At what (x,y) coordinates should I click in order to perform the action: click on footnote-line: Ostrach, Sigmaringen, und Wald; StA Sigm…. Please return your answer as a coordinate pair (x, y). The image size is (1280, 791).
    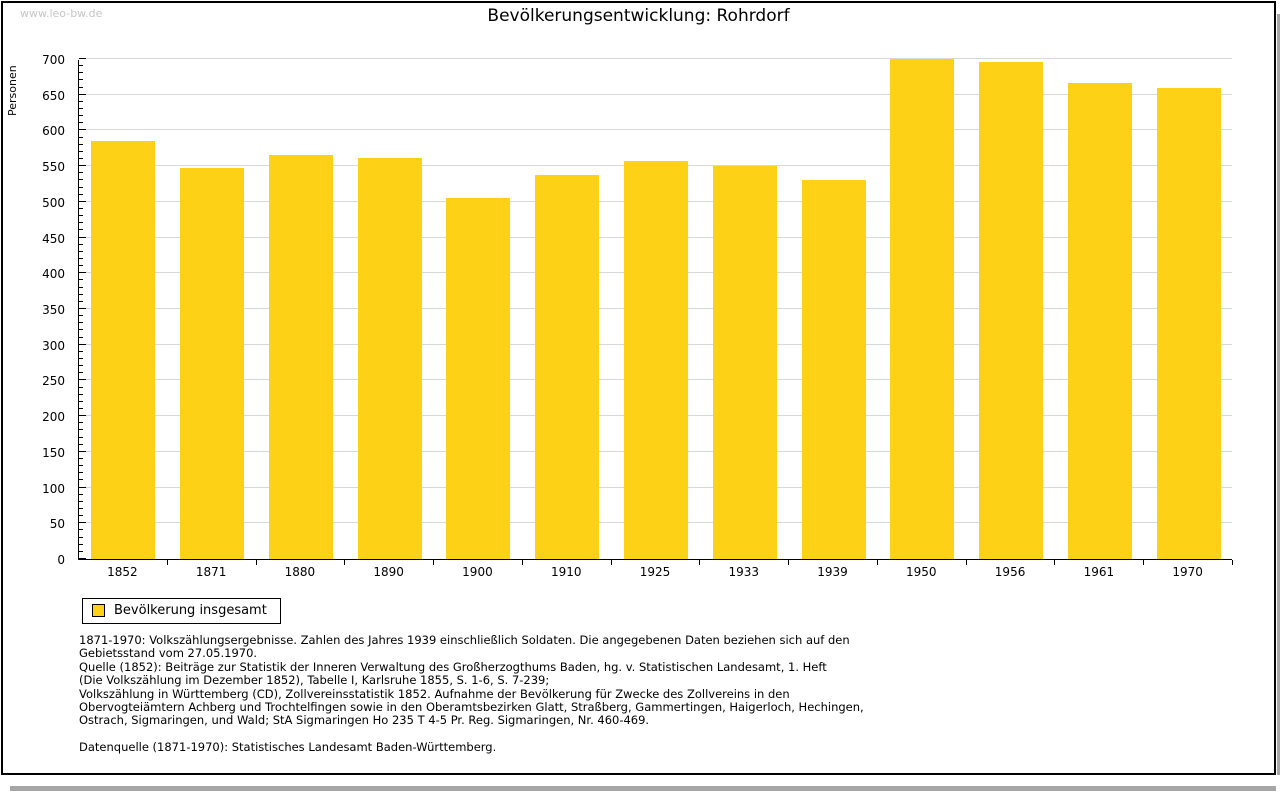
    Looking at the image, I should click on (364, 720).